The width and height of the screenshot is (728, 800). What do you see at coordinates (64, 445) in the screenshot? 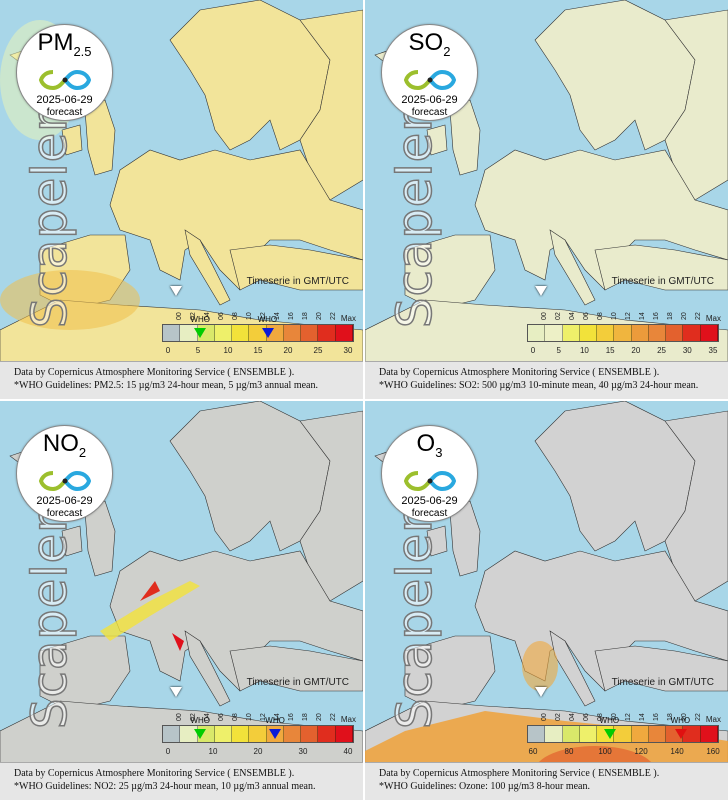
I see `pollutant-title: NO2` at bounding box center [64, 445].